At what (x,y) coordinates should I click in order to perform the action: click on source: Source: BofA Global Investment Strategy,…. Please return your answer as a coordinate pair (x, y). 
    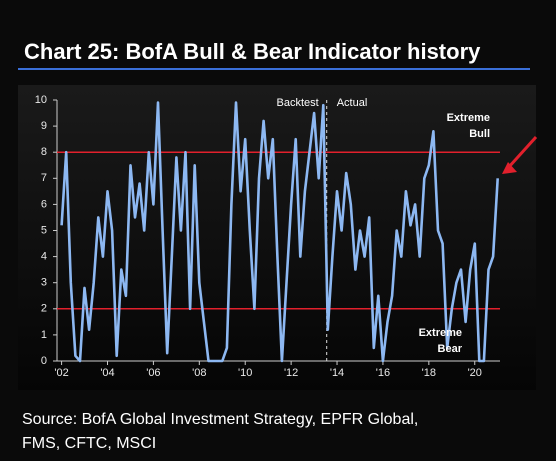
    Looking at the image, I should click on (220, 419).